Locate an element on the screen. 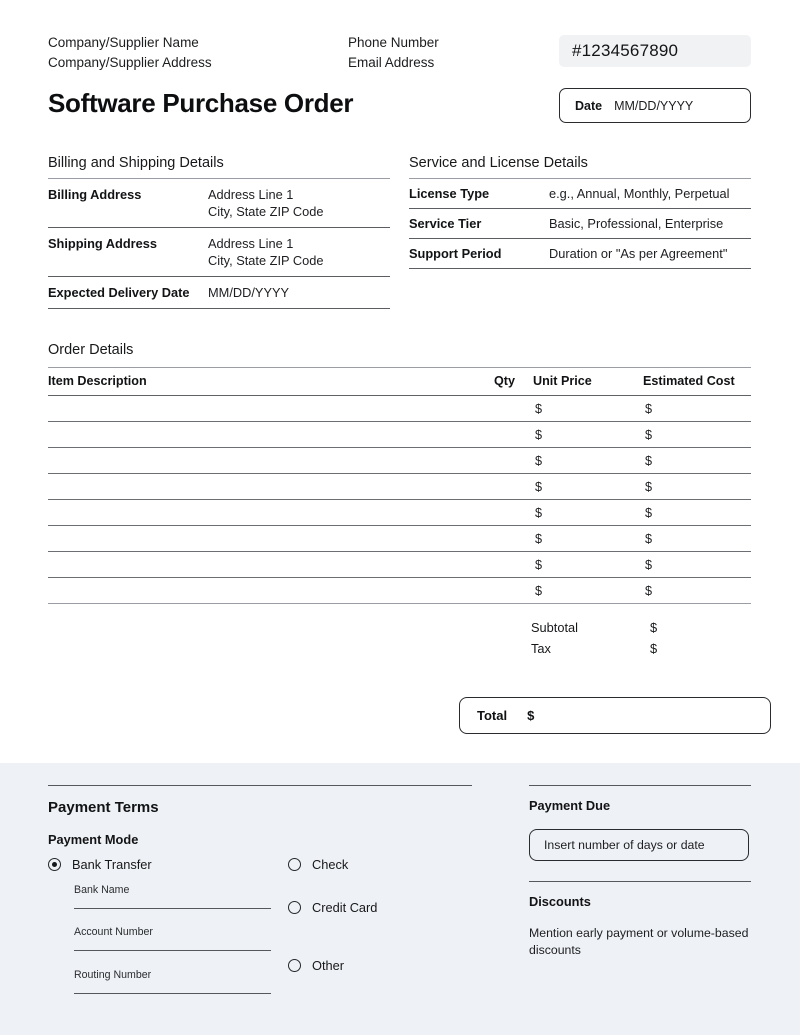  routing-number-field: Routing Number is located at coordinates (172, 981).